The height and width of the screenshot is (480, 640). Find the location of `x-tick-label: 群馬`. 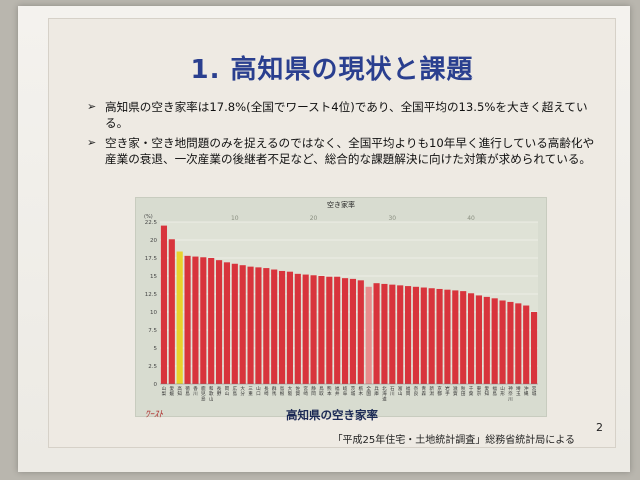

x-tick-label: 群馬 is located at coordinates (274, 391).